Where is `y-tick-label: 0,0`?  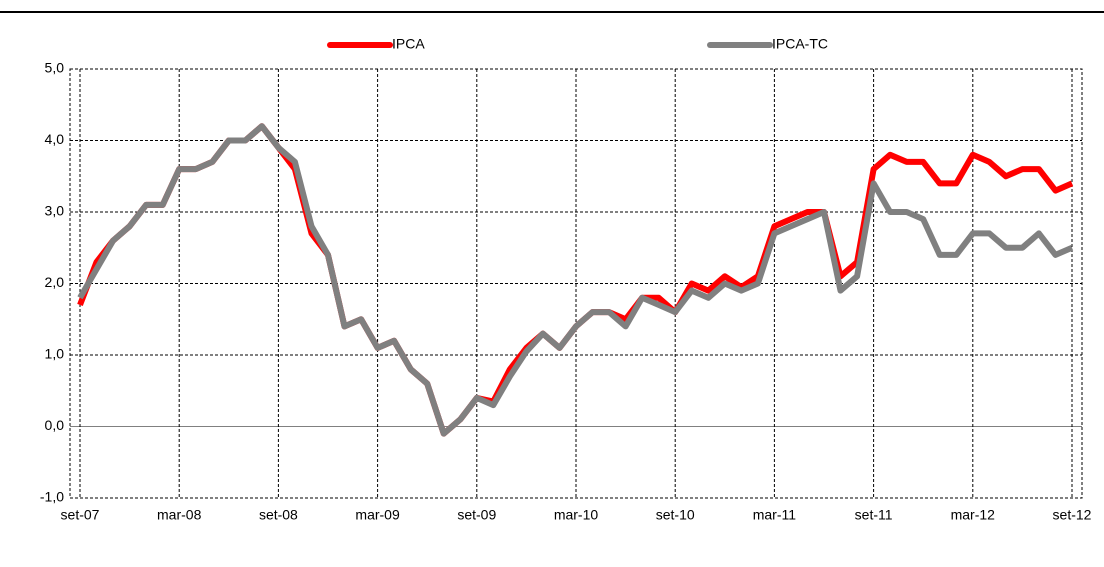 y-tick-label: 0,0 is located at coordinates (55, 425).